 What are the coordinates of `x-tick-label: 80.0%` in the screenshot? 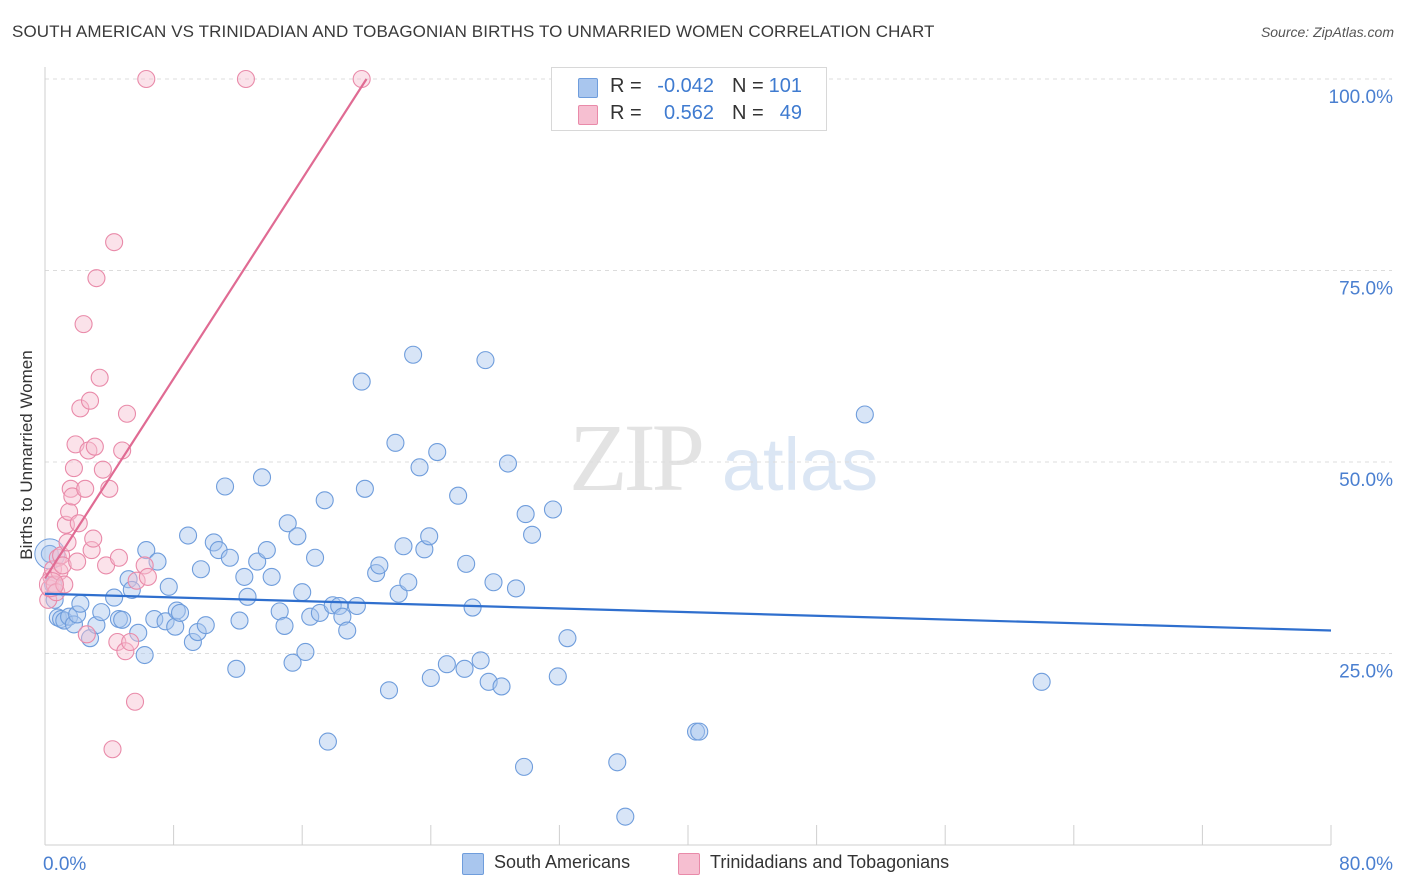 It's located at (1366, 864).